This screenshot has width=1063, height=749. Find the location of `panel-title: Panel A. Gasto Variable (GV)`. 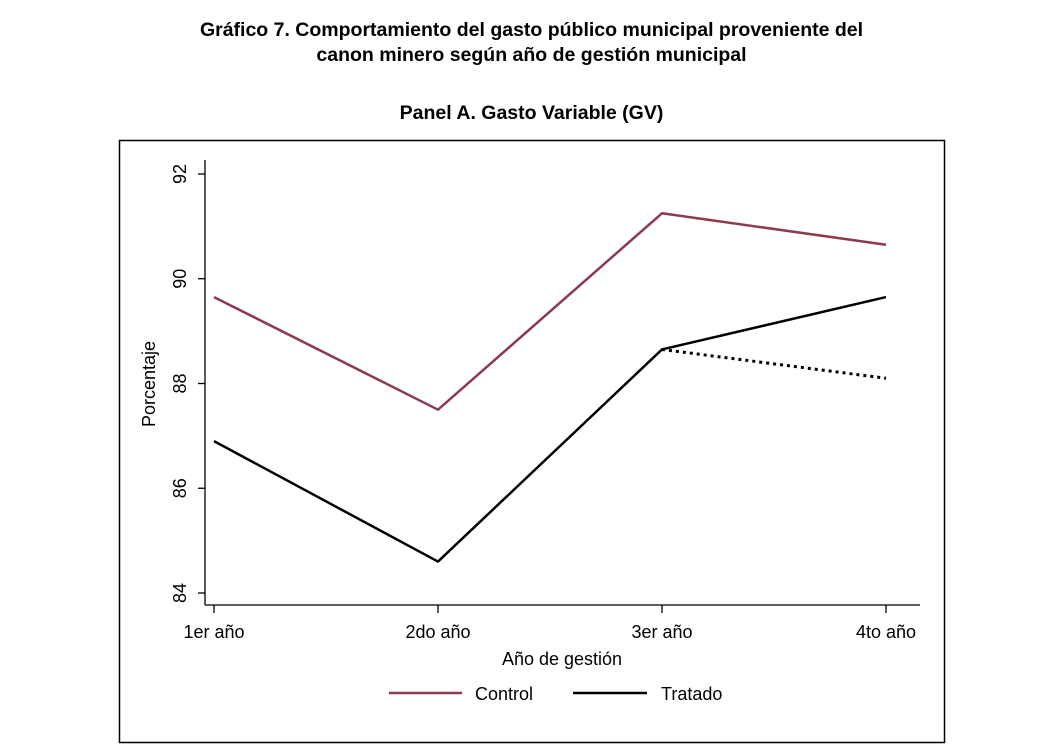

panel-title: Panel A. Gasto Variable (GV) is located at coordinates (531, 113).